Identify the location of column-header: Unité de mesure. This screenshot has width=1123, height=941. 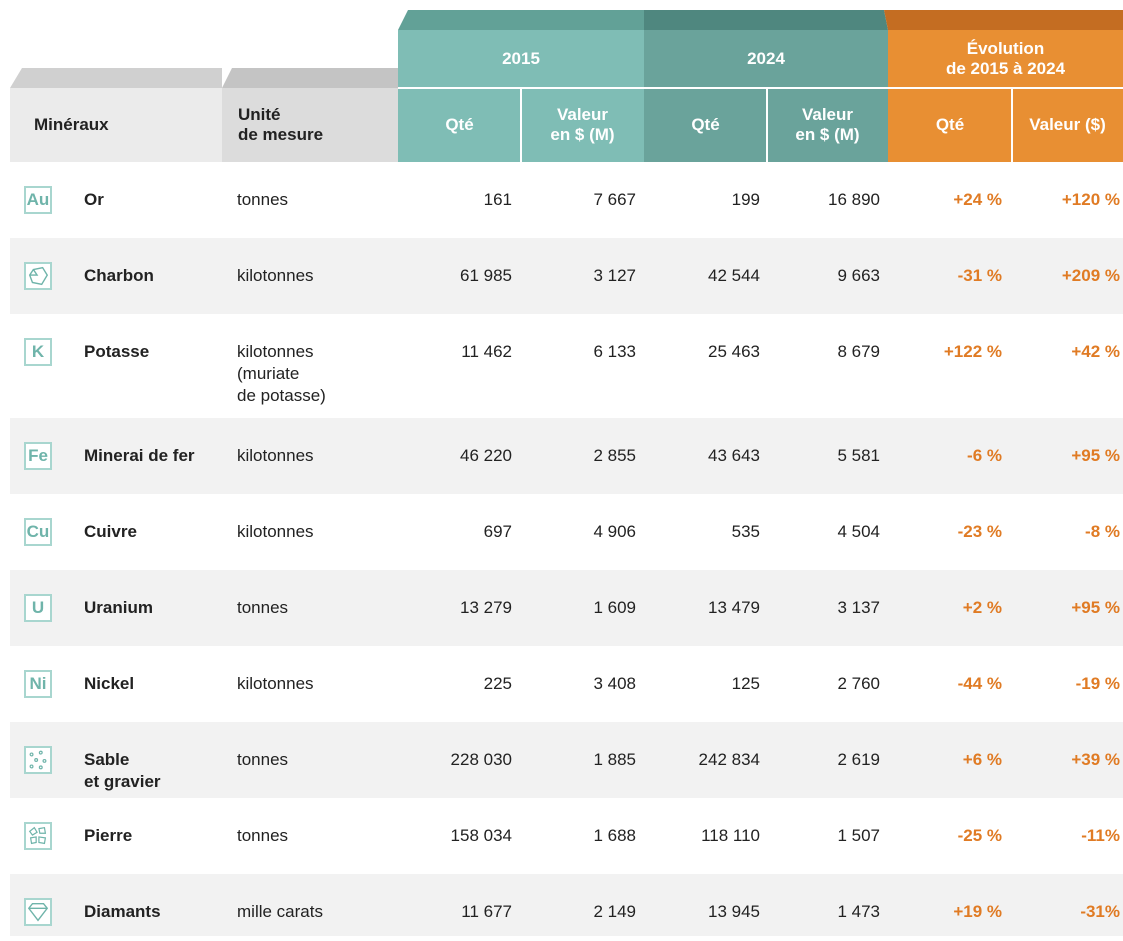
(281, 124).